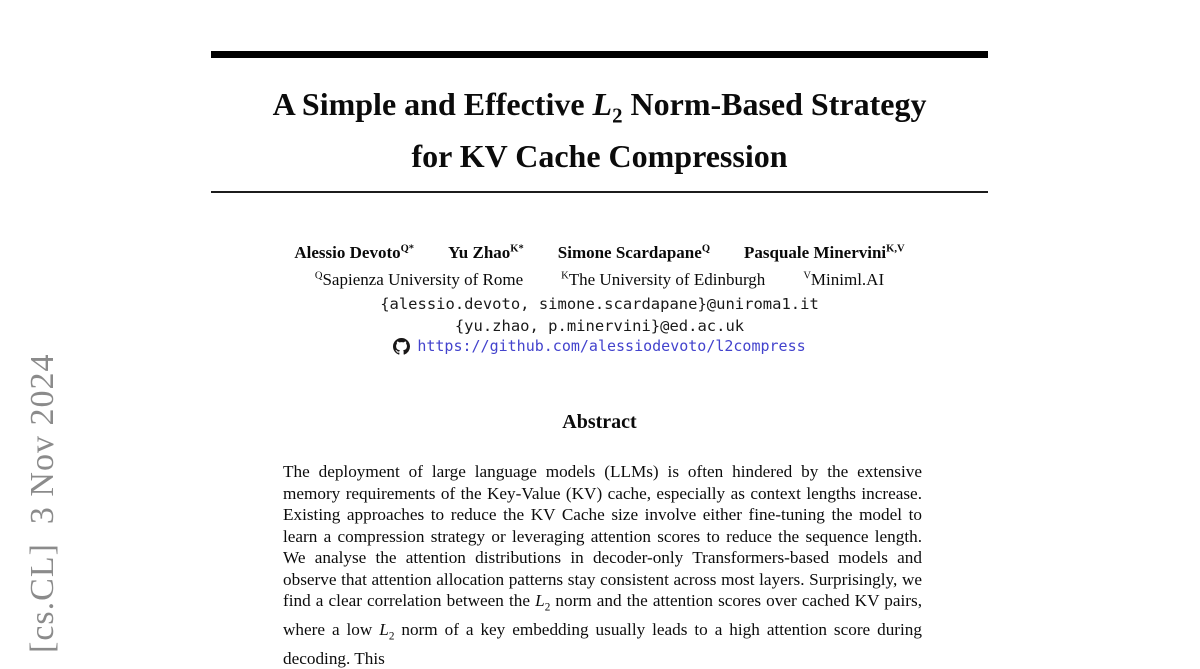 The image size is (1200, 669). What do you see at coordinates (599, 192) in the screenshot?
I see `title-rule-thin` at bounding box center [599, 192].